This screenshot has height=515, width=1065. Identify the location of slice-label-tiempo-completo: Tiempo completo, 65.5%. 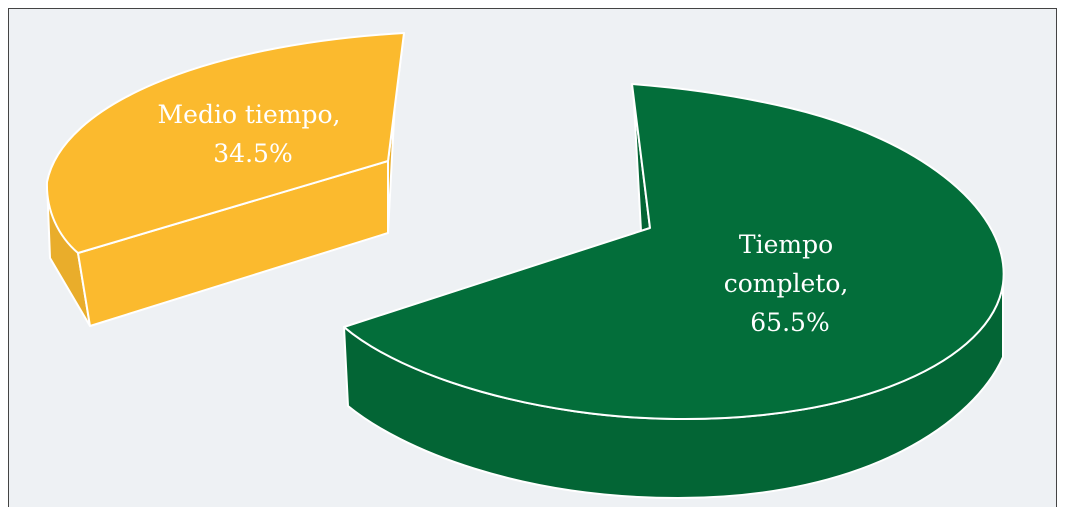
(790, 283).